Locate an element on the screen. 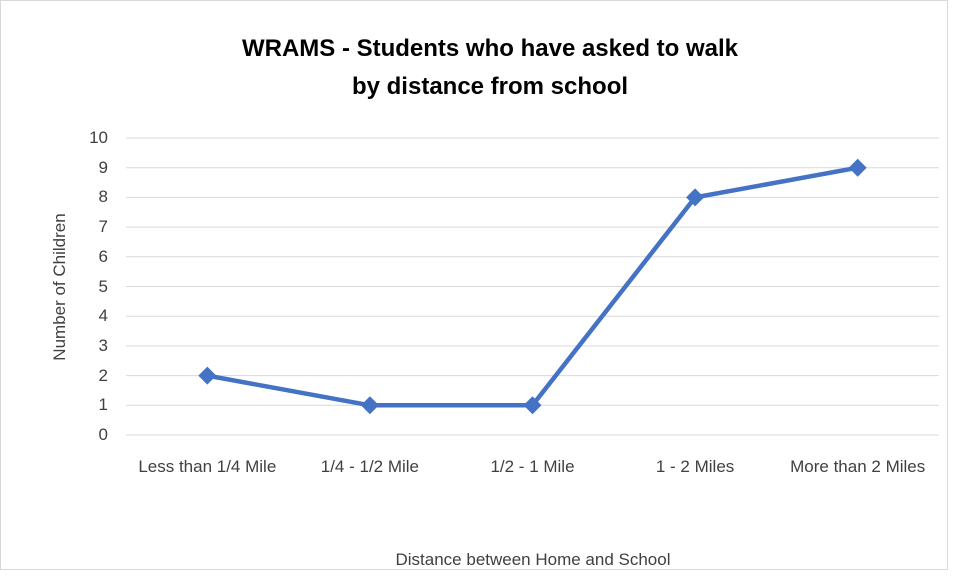  x-tick-label: 1/4 - 1/2 Mile is located at coordinates (370, 466).